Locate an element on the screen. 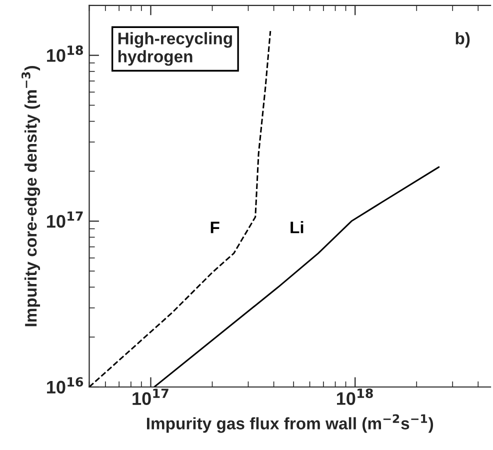  y-axis-title: Impurity core-edge density (m$^{−3}$) is located at coordinates (31, 196).